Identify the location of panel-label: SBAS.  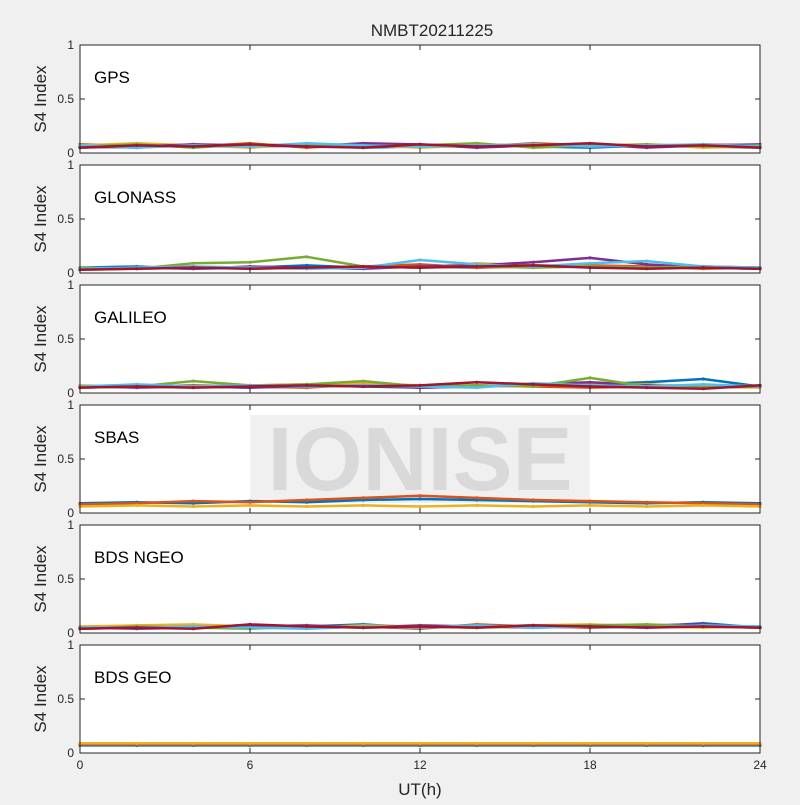
(116, 437).